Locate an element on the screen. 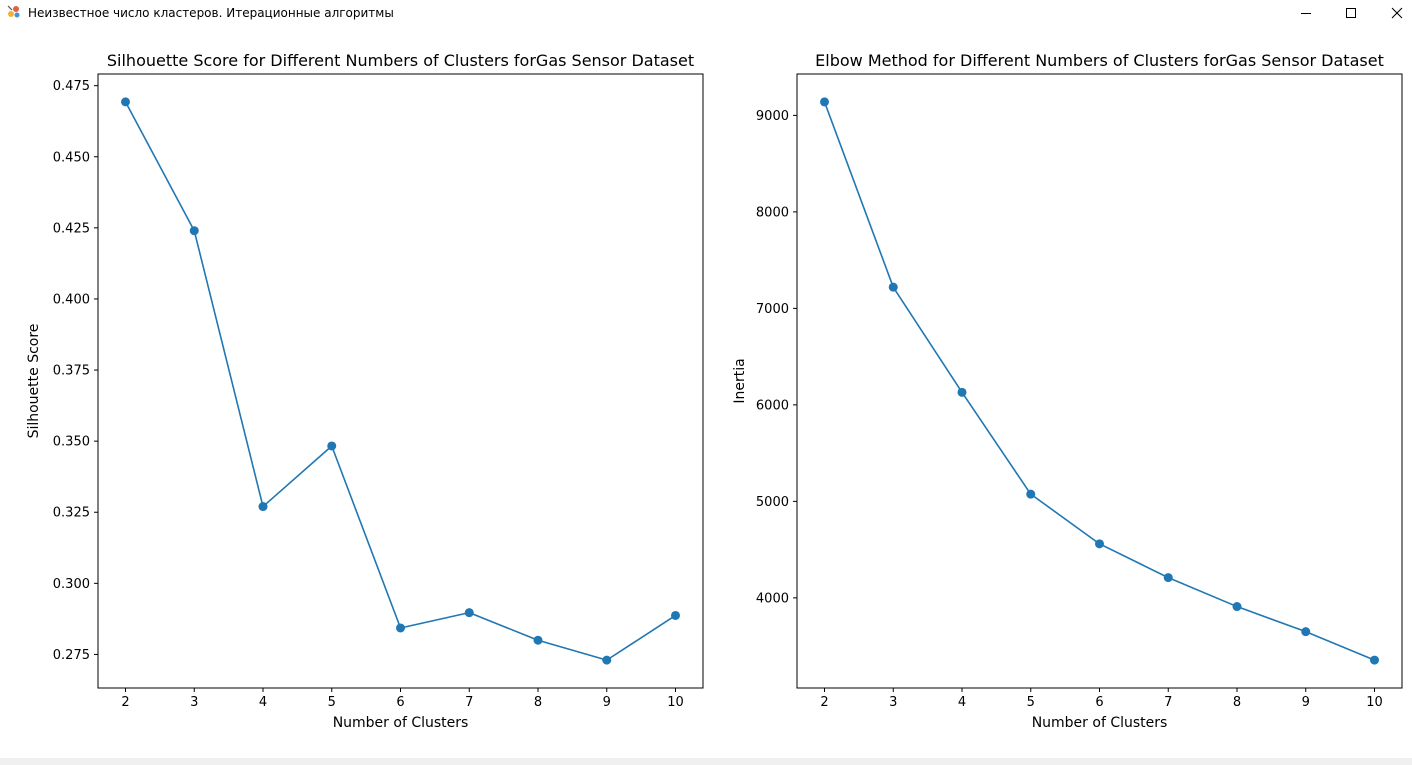  y-tick-label: 0.325 is located at coordinates (71, 513).